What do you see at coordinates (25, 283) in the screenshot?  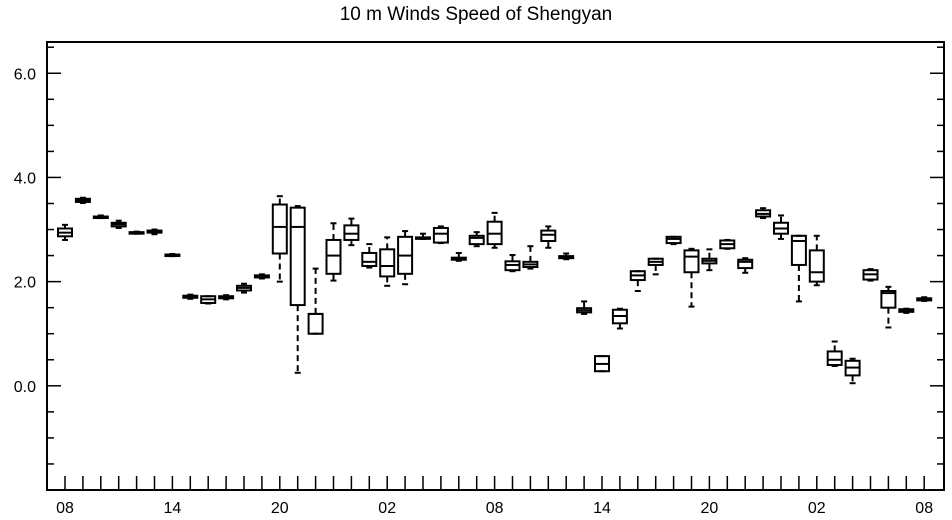 I see `y-tick-label: 2.0` at bounding box center [25, 283].